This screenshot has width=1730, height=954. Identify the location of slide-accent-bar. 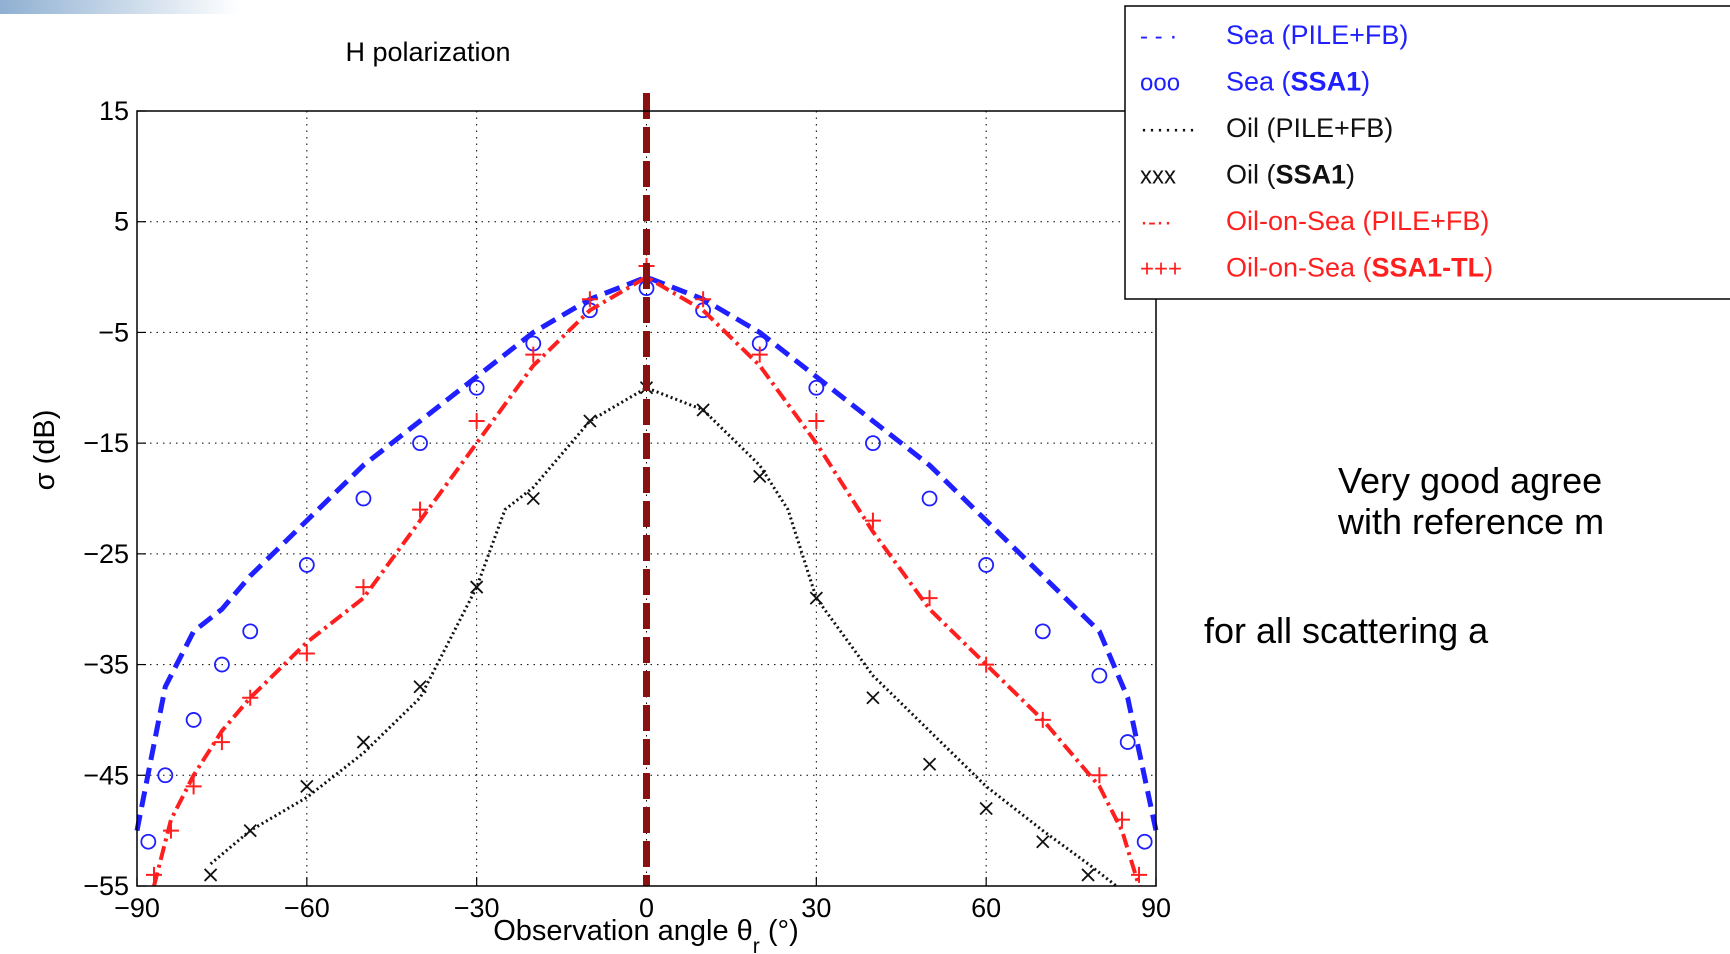
(120, 7).